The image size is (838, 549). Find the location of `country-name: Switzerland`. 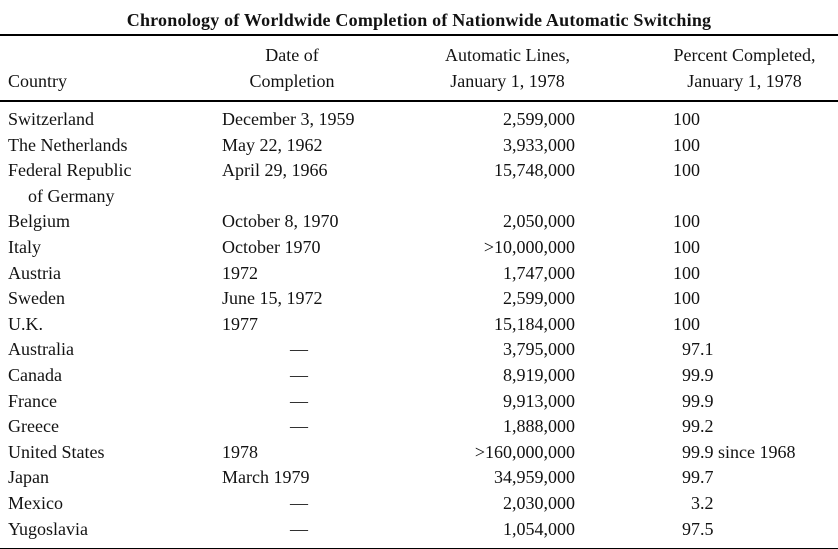

country-name: Switzerland is located at coordinates (51, 119).